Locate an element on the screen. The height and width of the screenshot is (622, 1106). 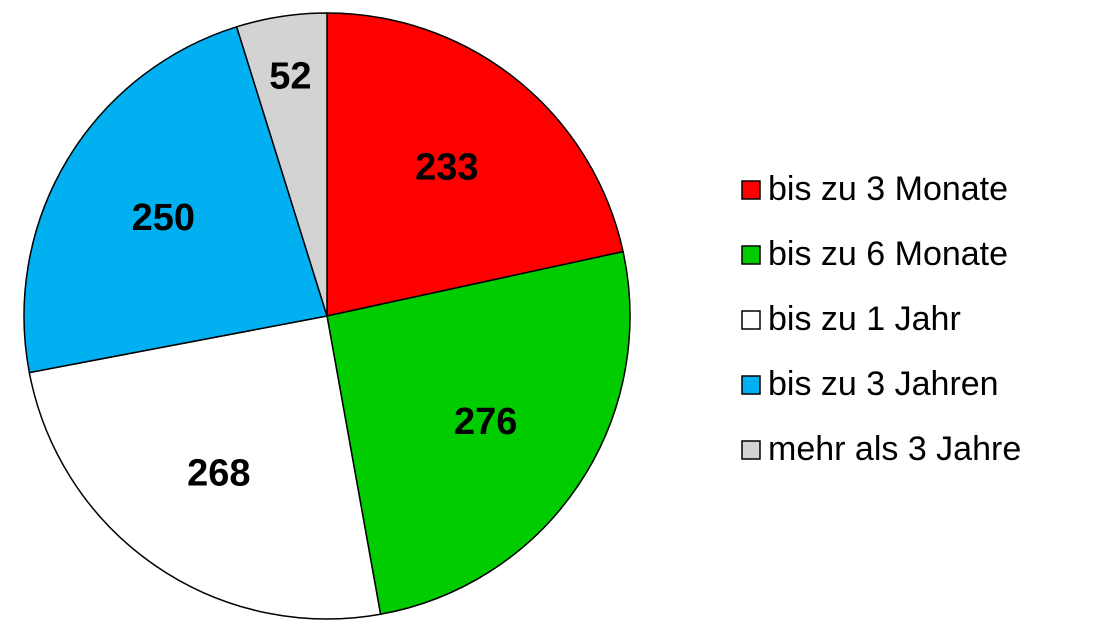
data-label: 52 is located at coordinates (290, 76).